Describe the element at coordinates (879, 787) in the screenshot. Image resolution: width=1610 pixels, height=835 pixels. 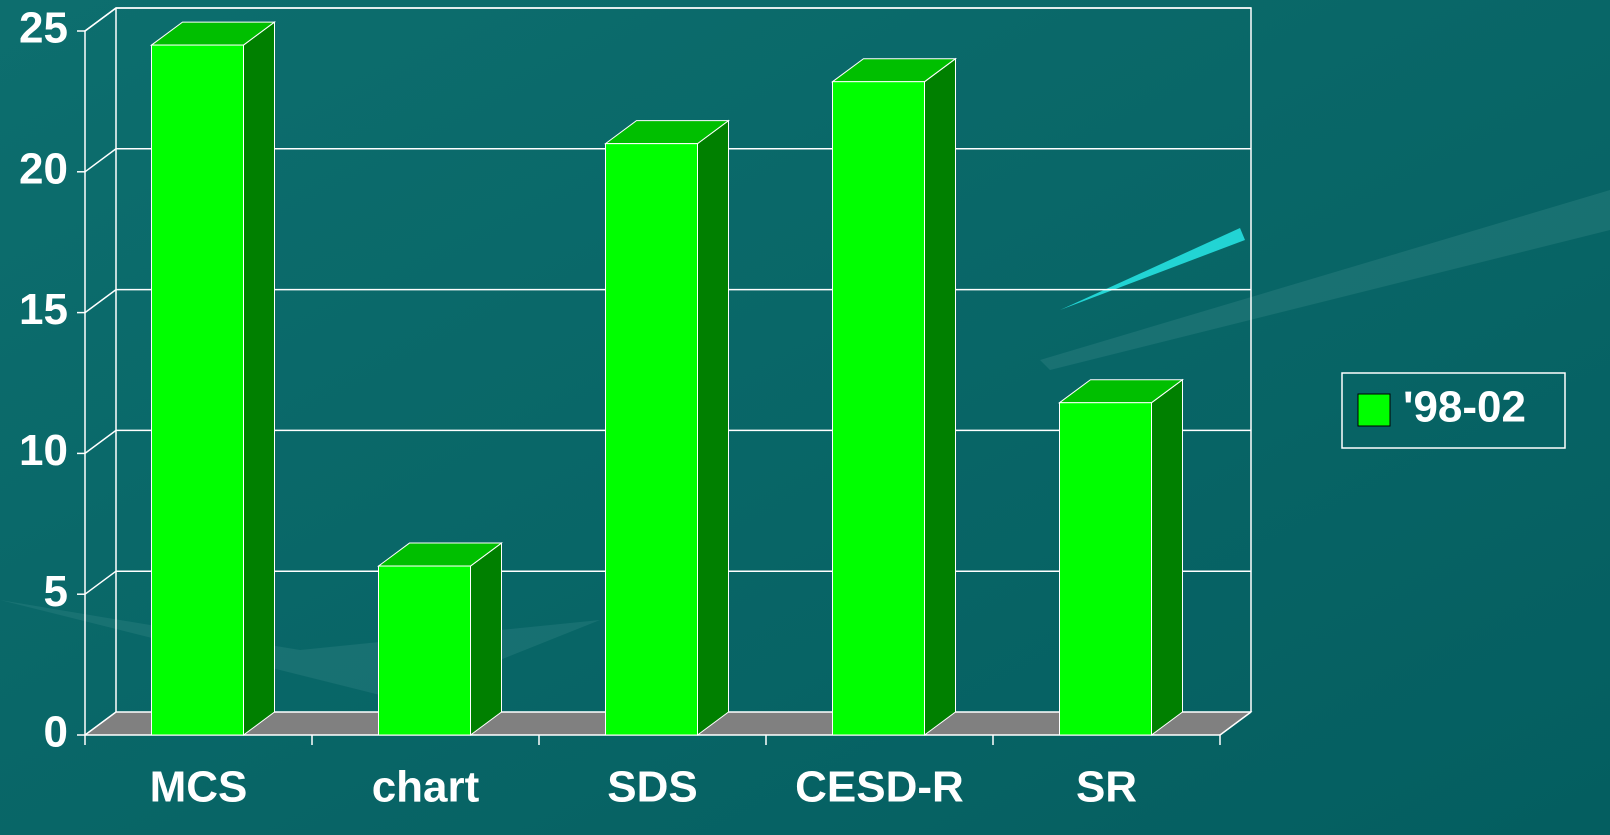
I see `x-tick-label: CESD-R` at that location.